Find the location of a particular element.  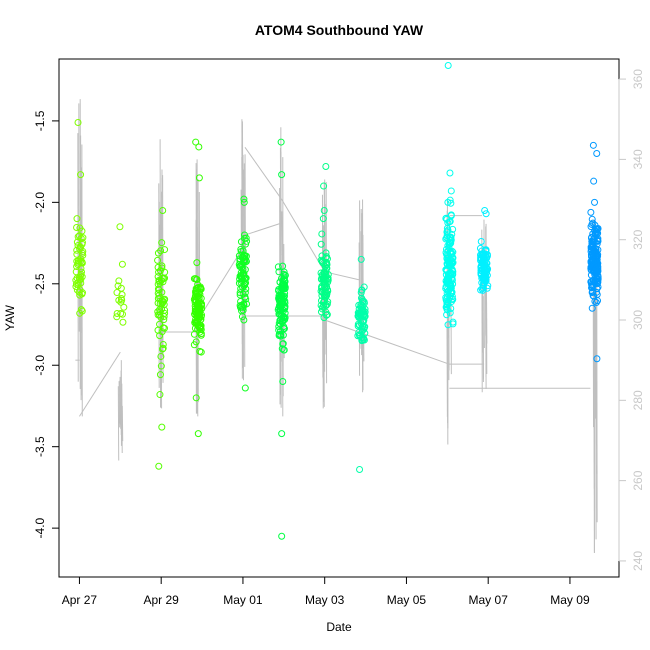

y-tick-label: -2.5 is located at coordinates (40, 283).